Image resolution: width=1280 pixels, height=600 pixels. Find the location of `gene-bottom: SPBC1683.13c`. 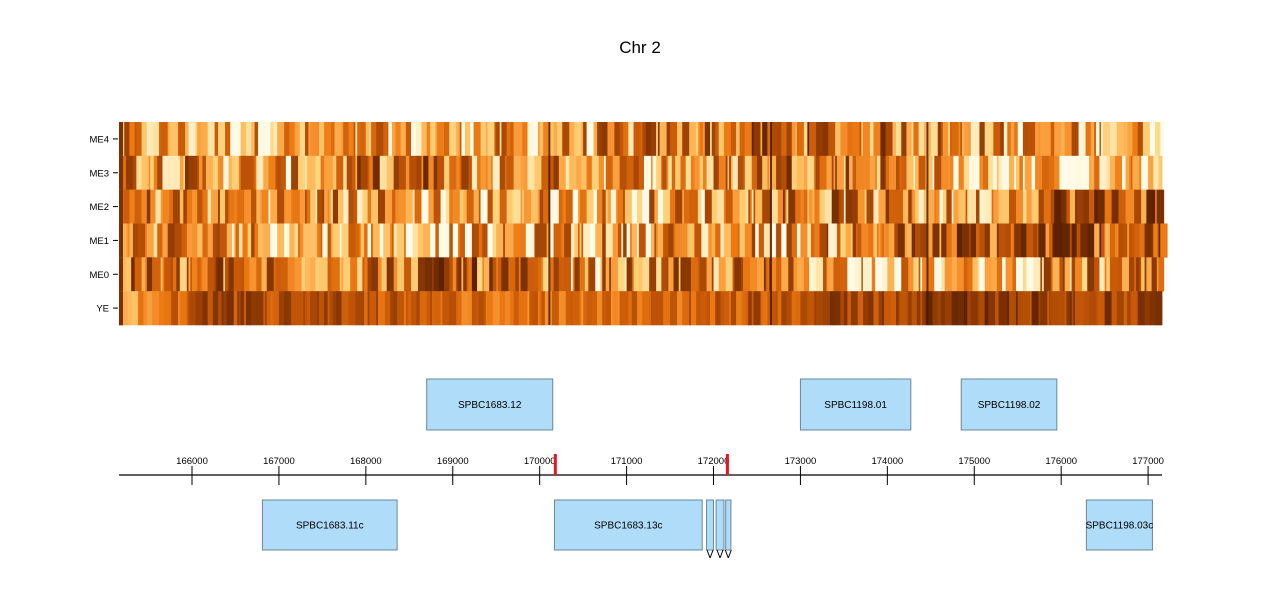

gene-bottom: SPBC1683.13c is located at coordinates (628, 525).